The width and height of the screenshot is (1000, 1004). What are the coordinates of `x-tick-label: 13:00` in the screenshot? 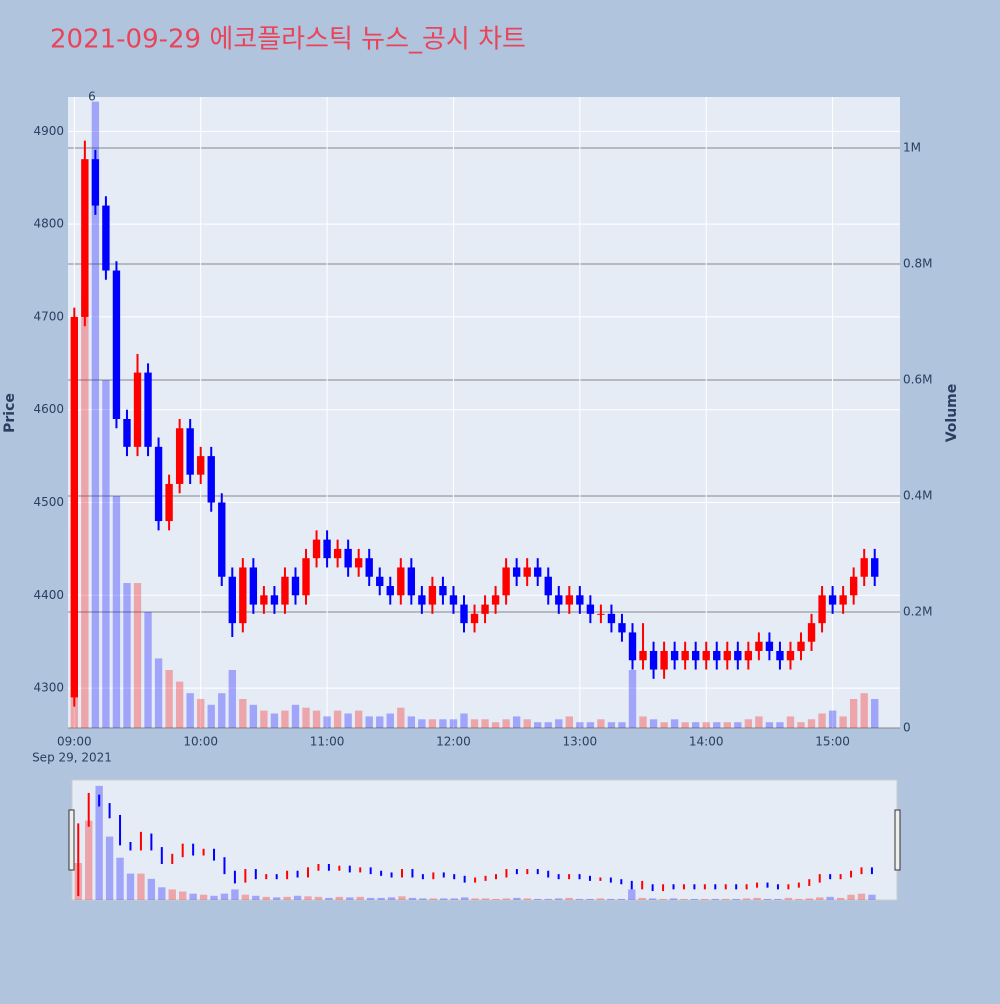 It's located at (580, 742).